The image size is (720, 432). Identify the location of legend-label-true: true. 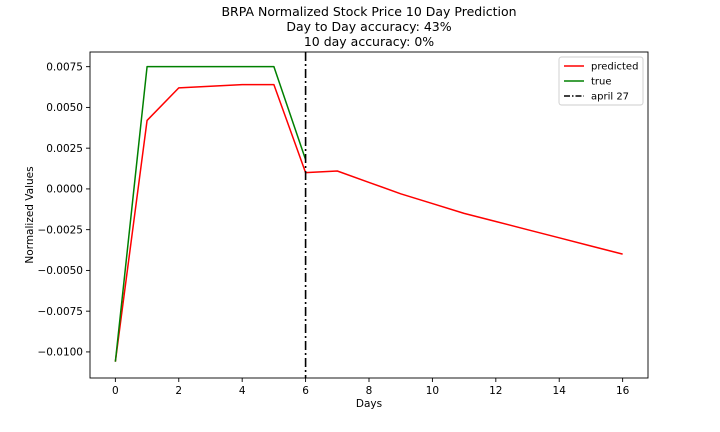
(601, 82).